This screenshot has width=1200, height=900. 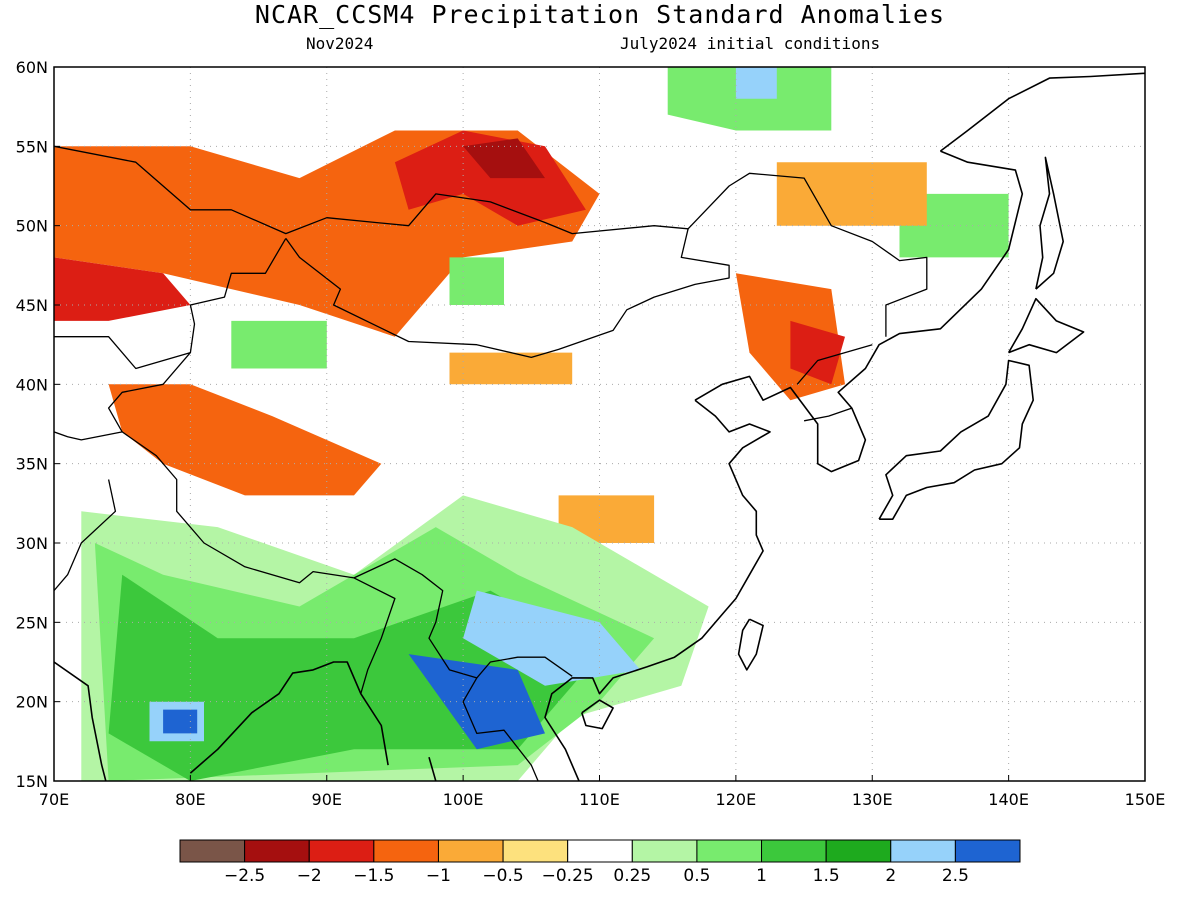 I want to click on tick-label-lat-45N: 45N, so click(x=32, y=305).